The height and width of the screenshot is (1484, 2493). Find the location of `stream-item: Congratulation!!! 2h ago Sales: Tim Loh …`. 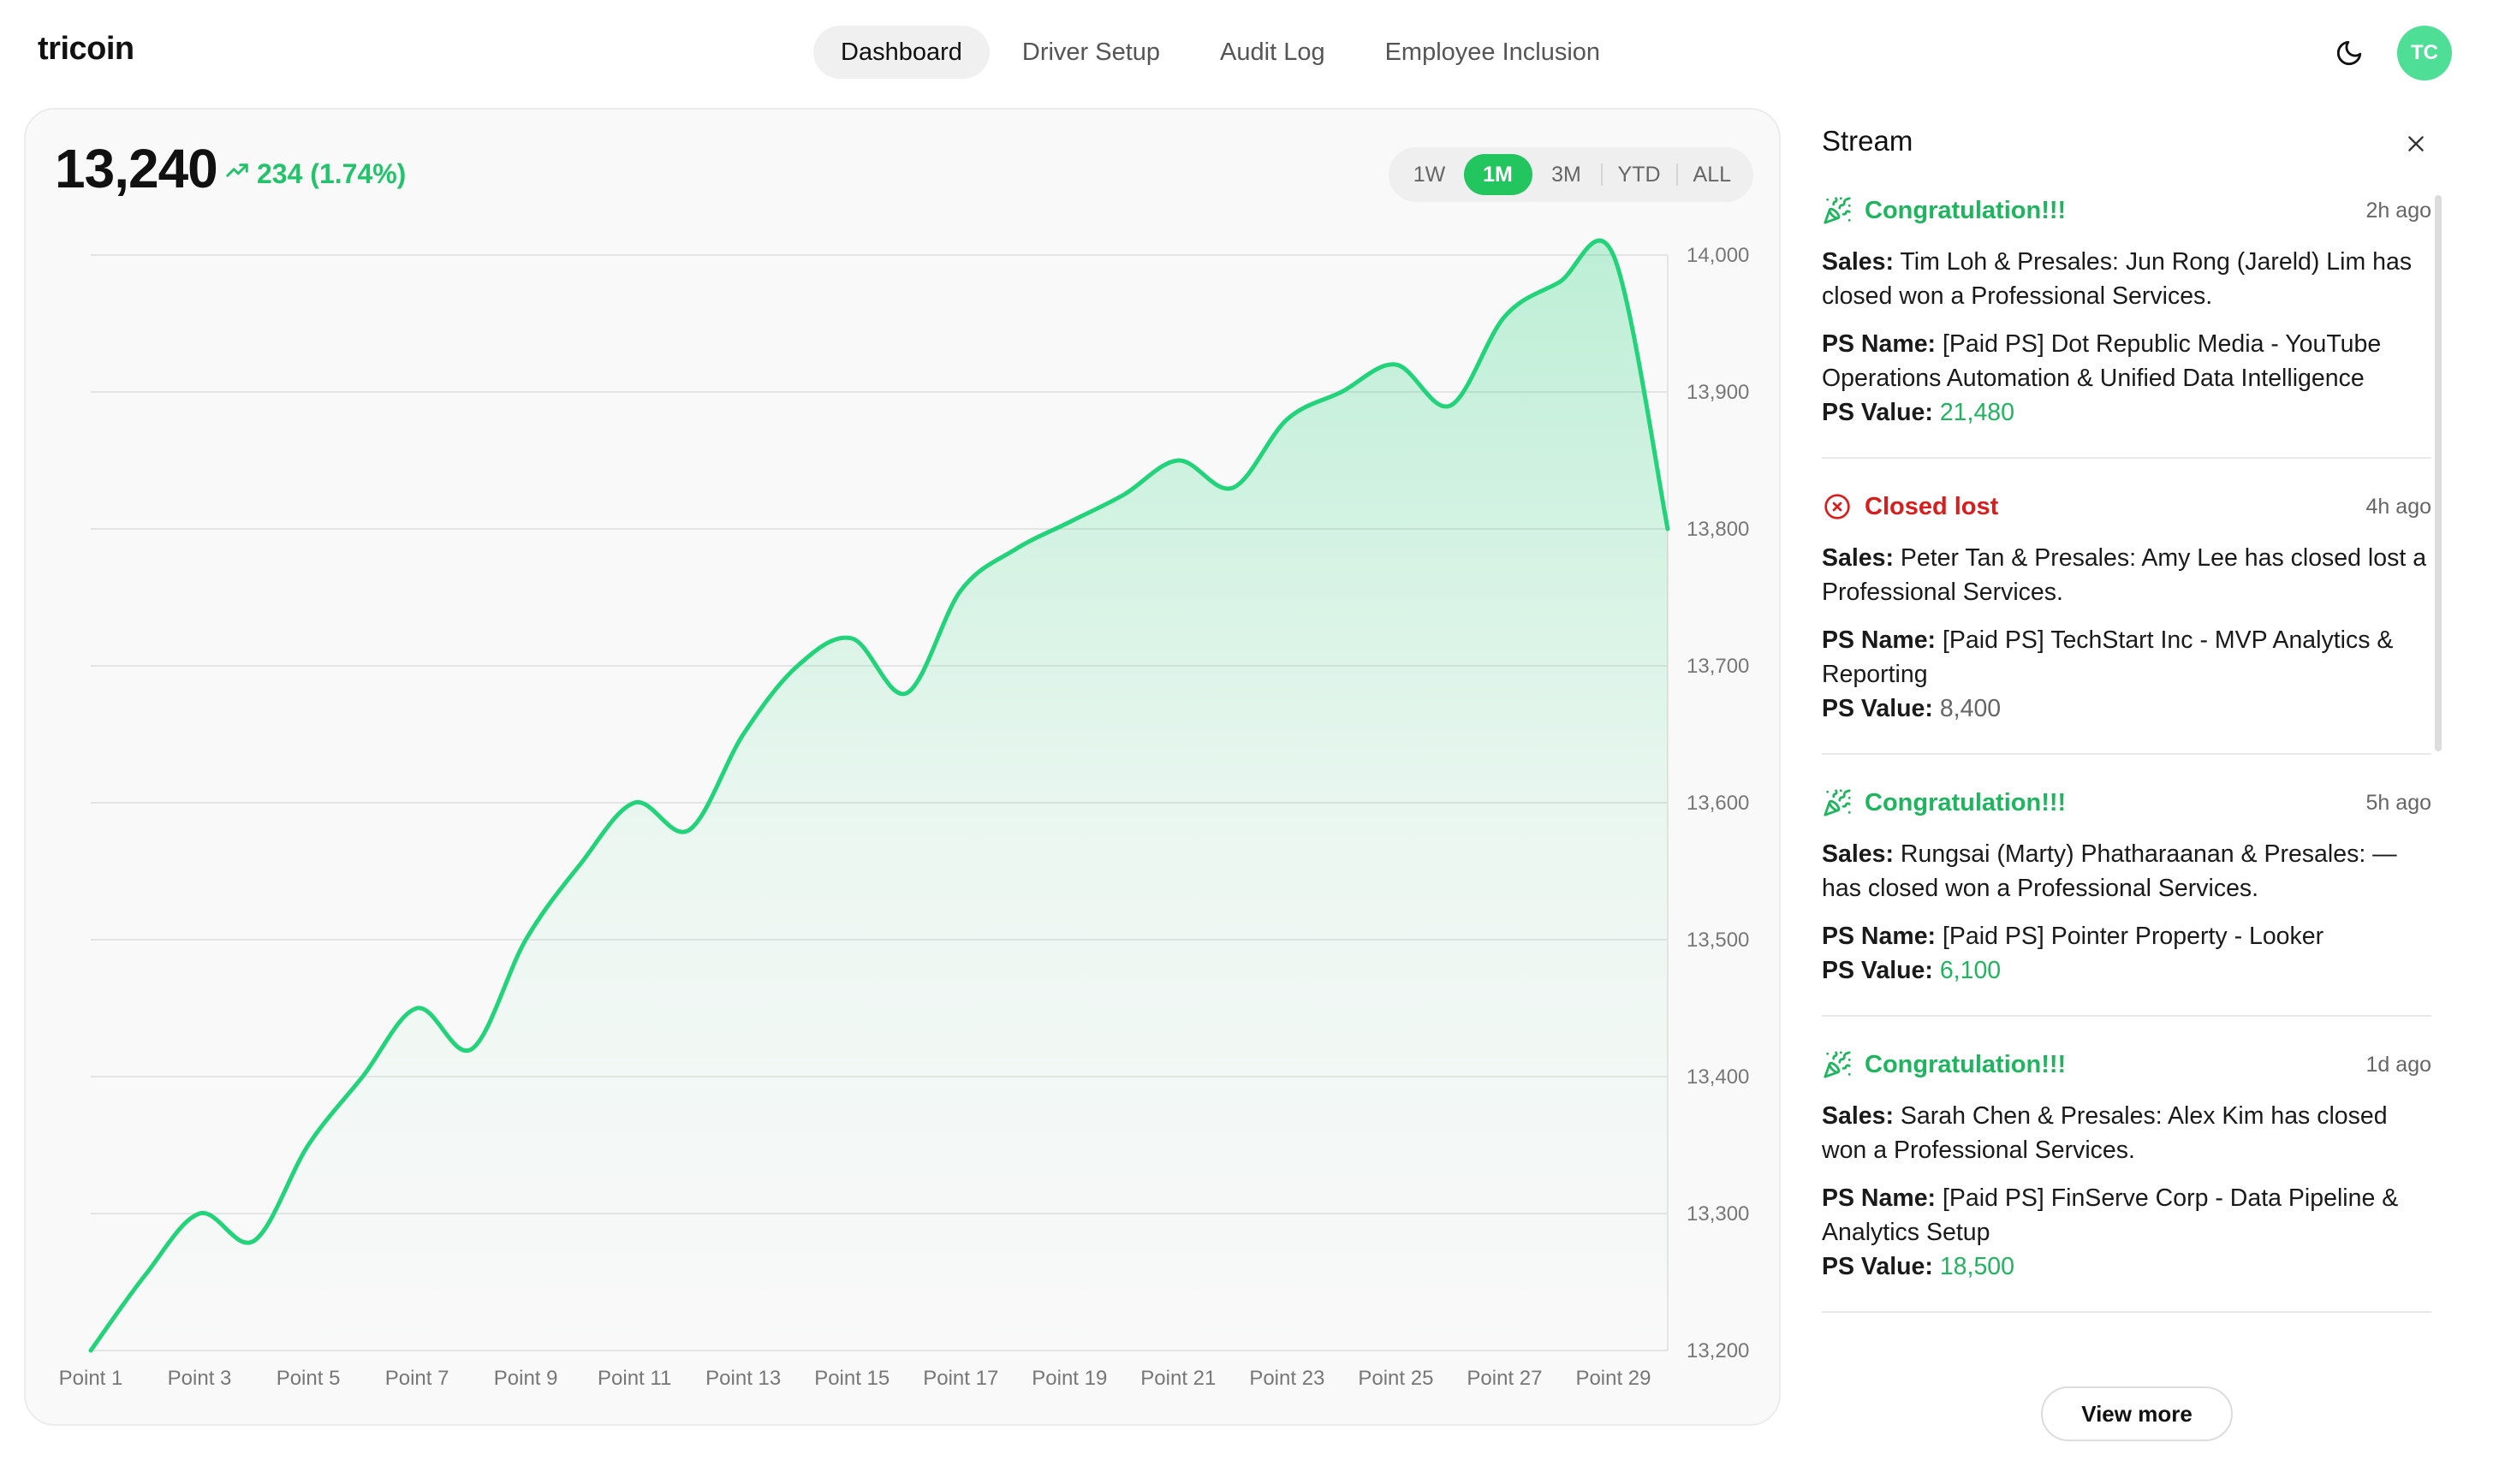

stream-item: Congratulation!!! 2h ago Sales: Tim Loh … is located at coordinates (2126, 310).